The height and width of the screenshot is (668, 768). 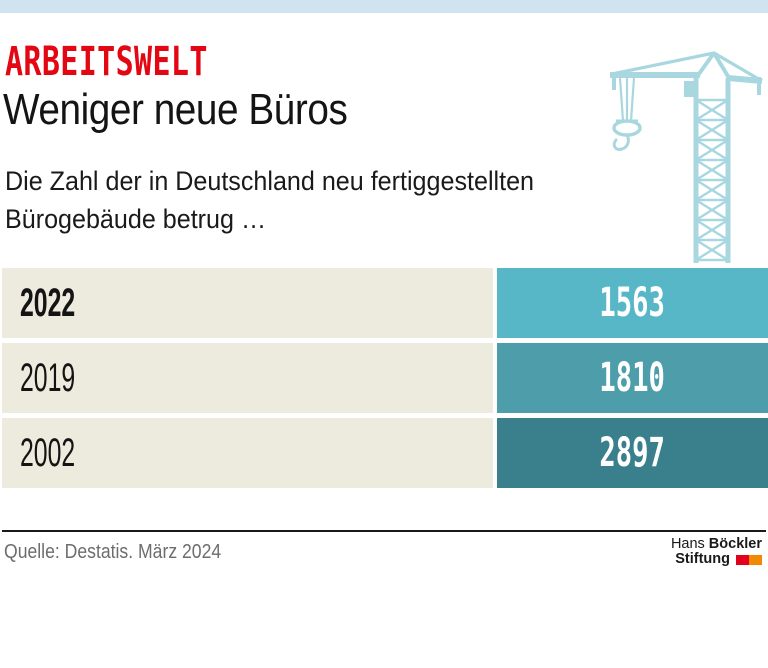 I want to click on value-label: 1563, so click(x=632, y=303).